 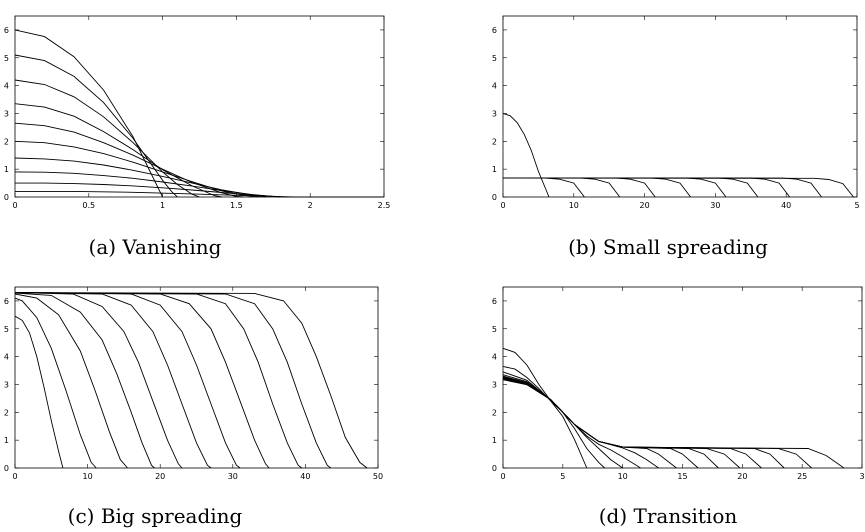 I want to click on caption-c: (c) Big spreading, so click(x=155, y=516).